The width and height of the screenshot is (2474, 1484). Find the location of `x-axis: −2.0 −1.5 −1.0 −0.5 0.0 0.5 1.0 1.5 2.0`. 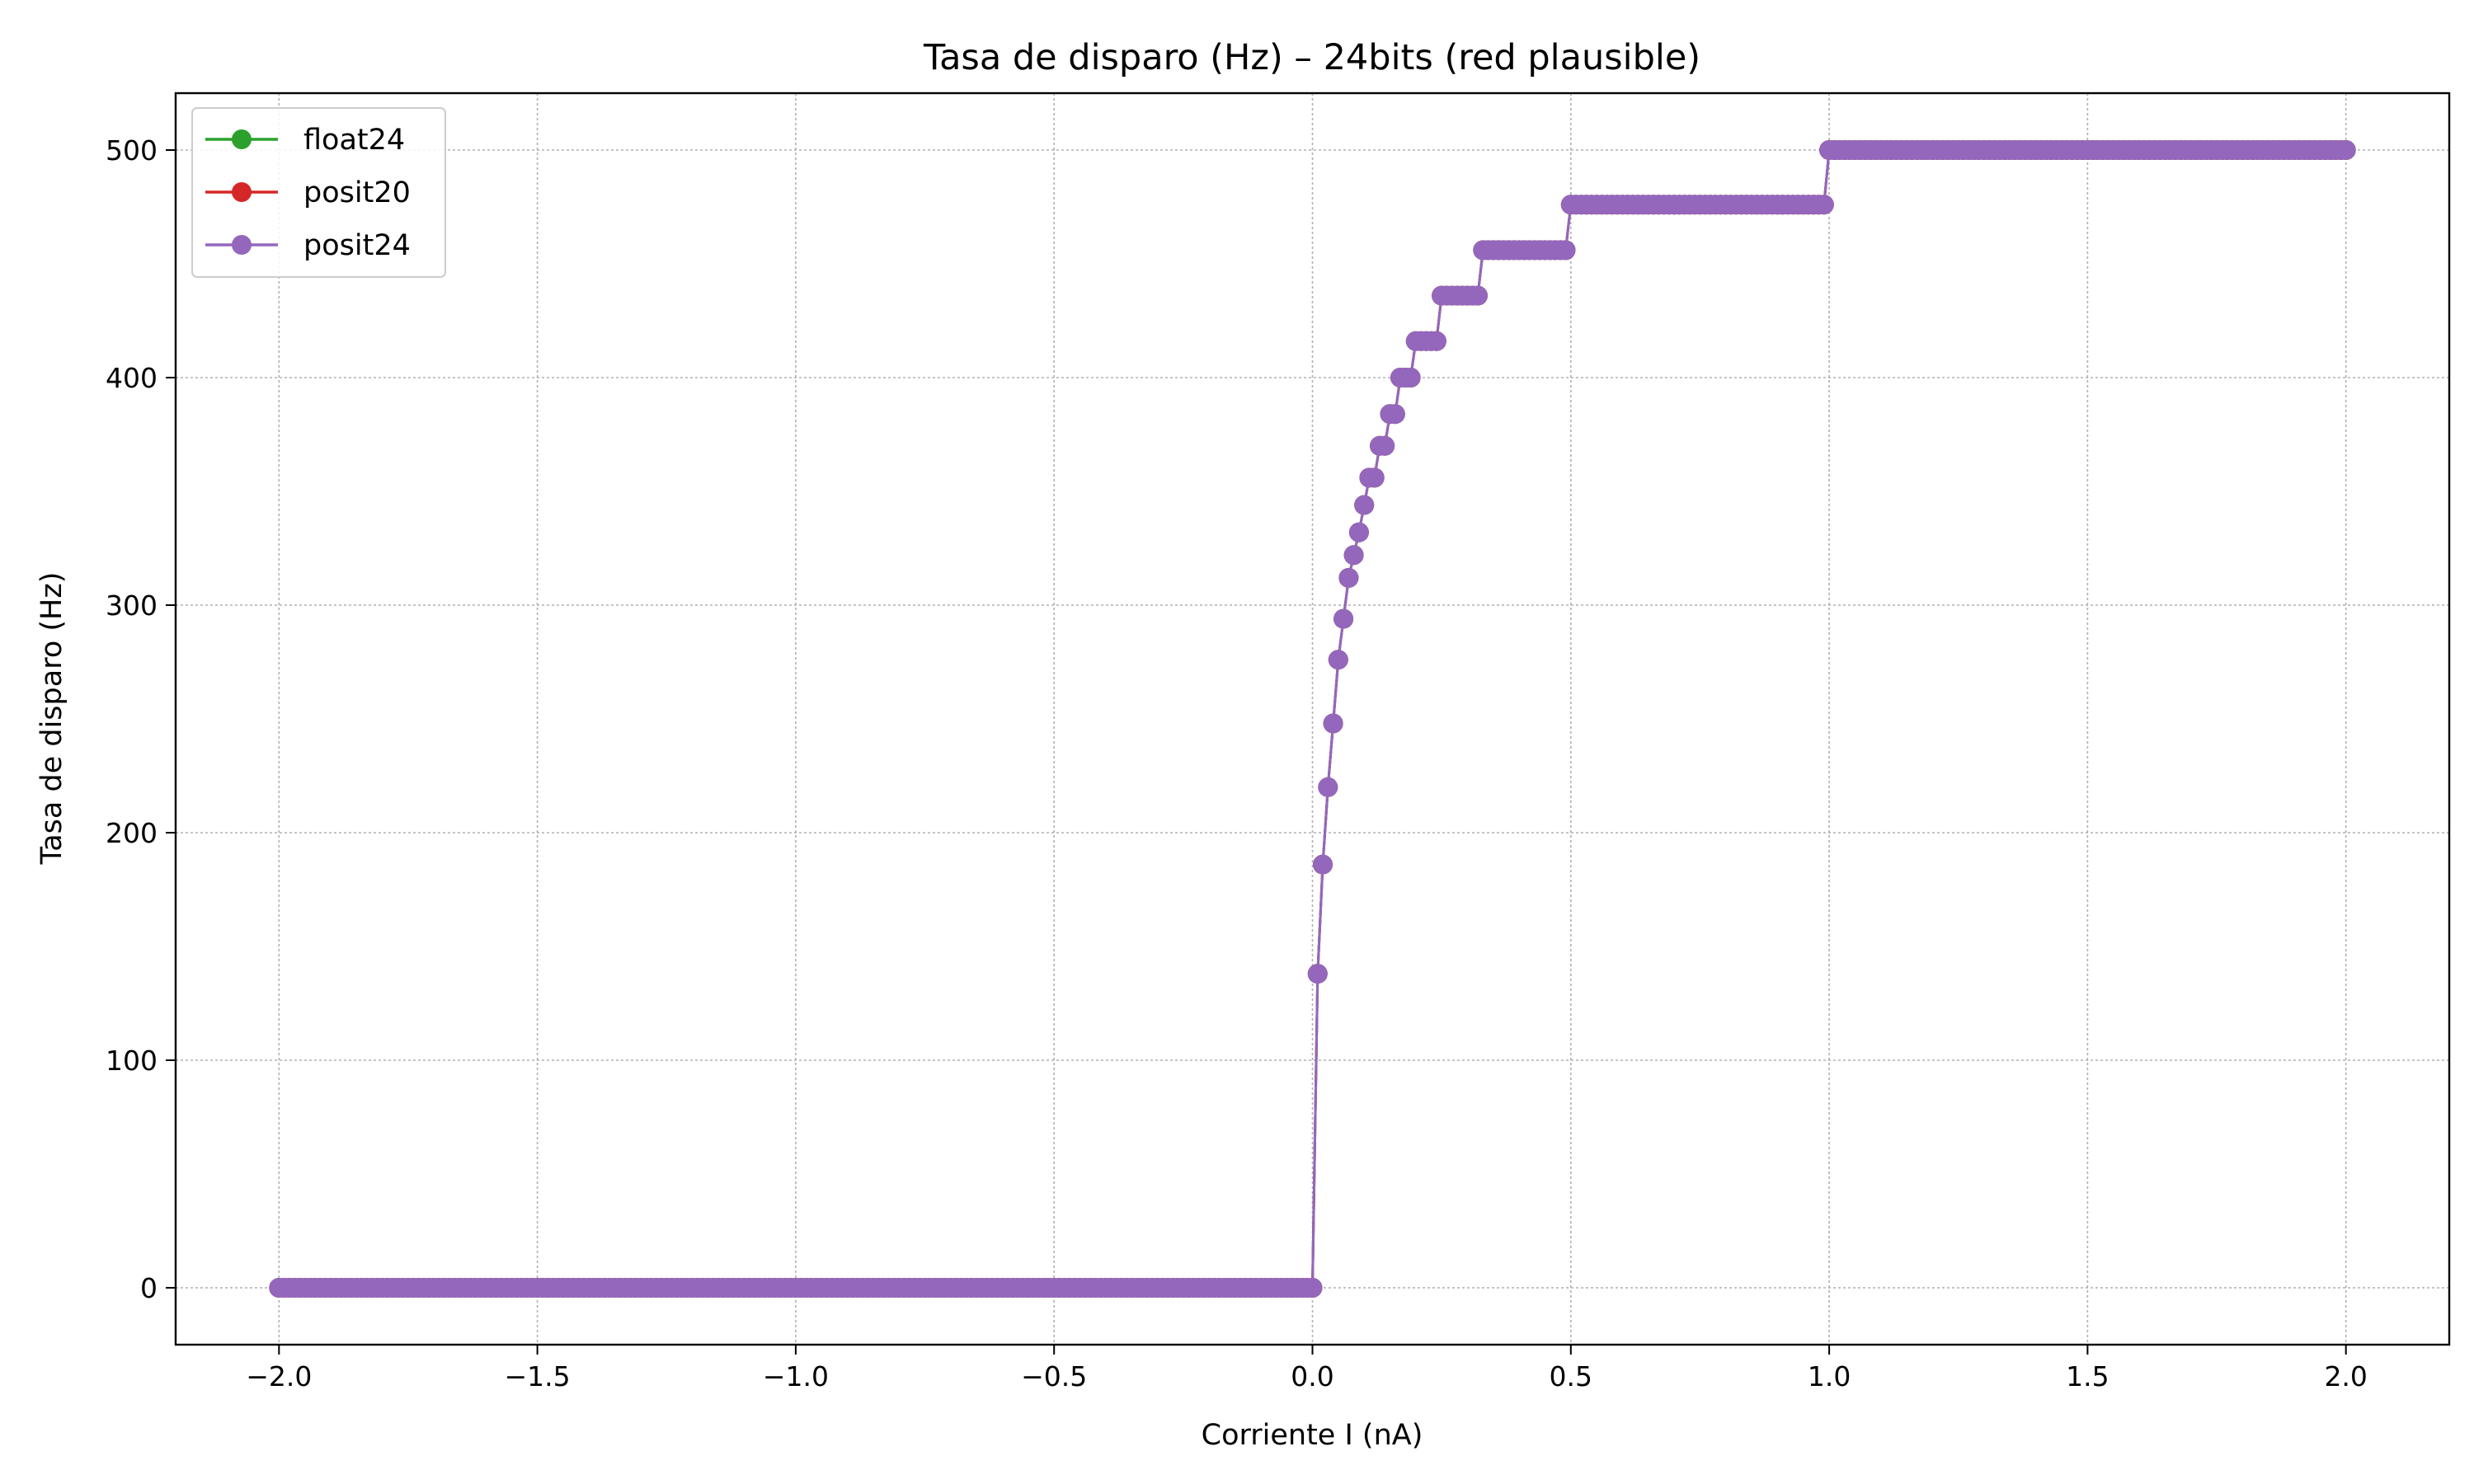

x-axis: −2.0 −1.5 −1.0 −0.5 0.0 0.5 1.0 1.5 2.0 is located at coordinates (1307, 1368).